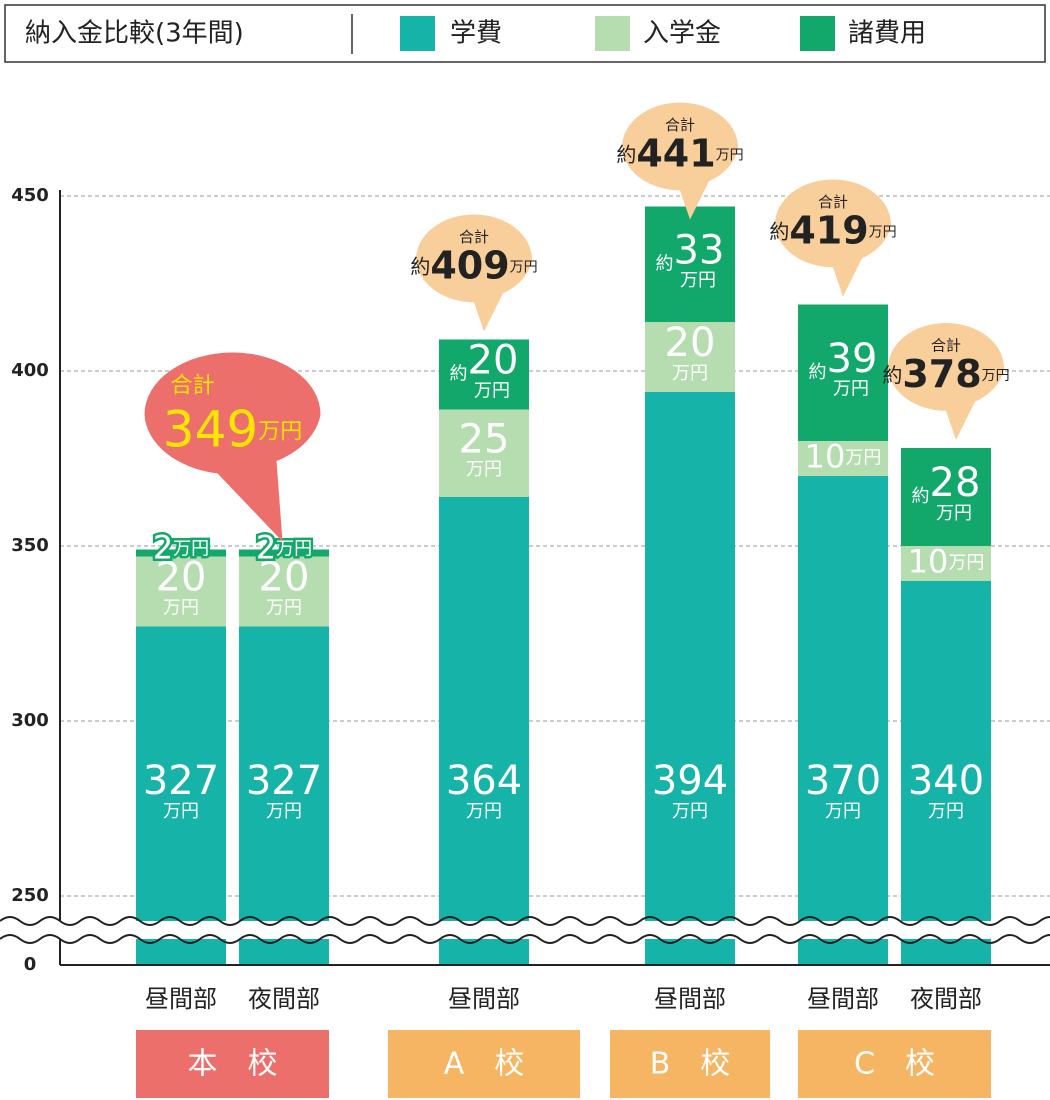 The width and height of the screenshot is (1050, 1100). Describe the element at coordinates (679, 153) in the screenshot. I see `total-label: 約441万円` at that location.